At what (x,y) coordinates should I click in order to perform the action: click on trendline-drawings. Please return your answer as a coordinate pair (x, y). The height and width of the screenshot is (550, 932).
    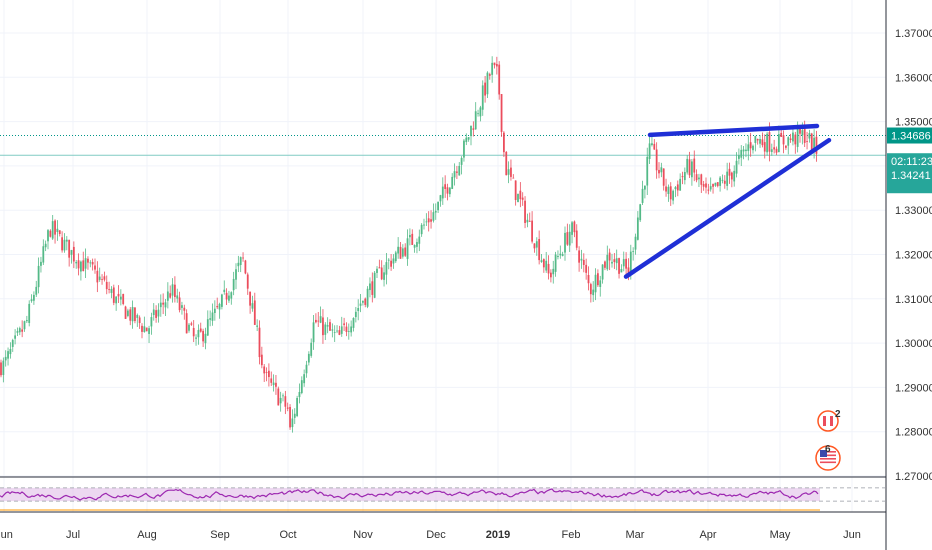
    Looking at the image, I should click on (727, 201).